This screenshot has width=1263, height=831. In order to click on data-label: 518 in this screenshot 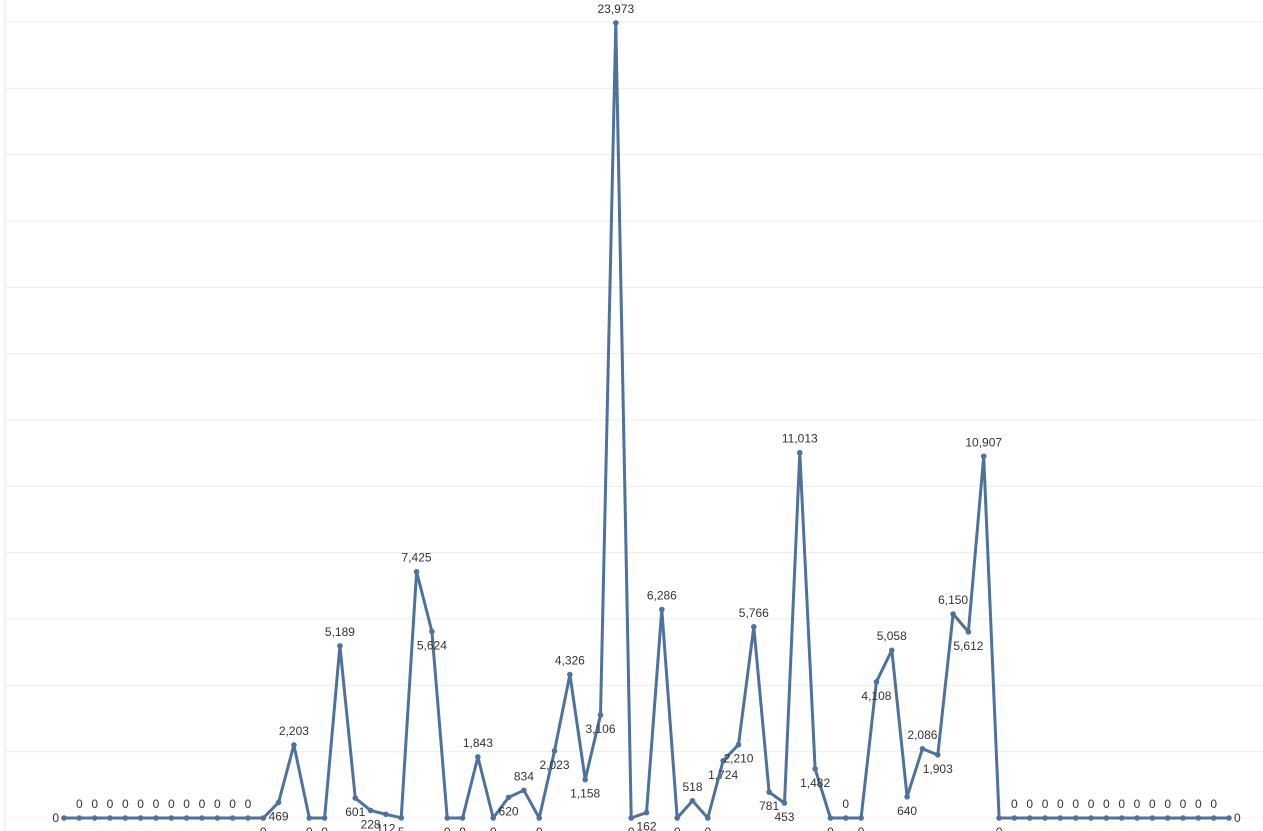, I will do `click(692, 787)`.